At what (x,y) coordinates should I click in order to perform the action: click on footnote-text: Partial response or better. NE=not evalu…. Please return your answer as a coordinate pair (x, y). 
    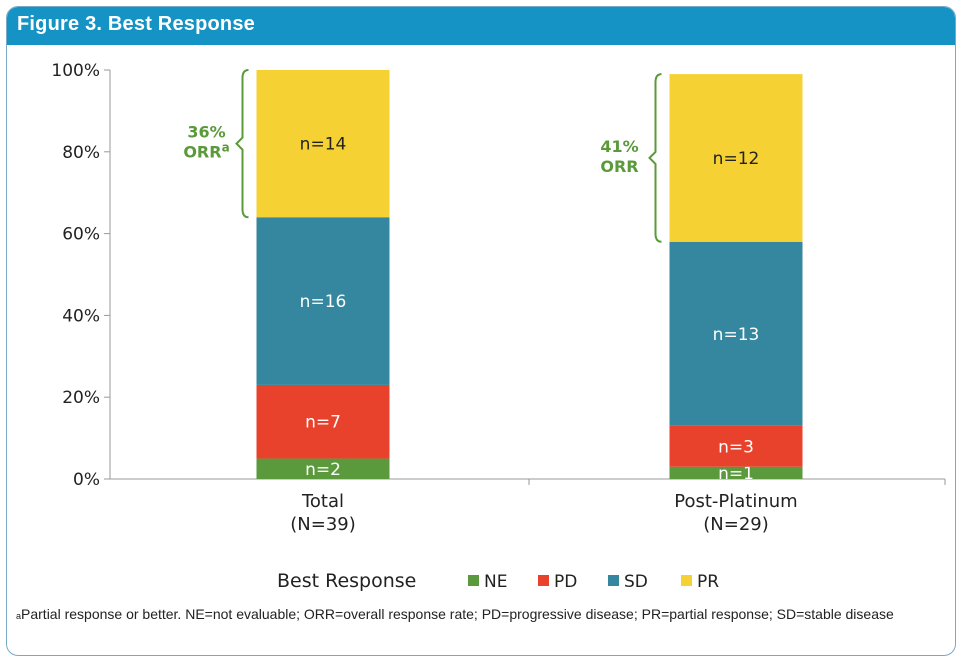
    Looking at the image, I should click on (457, 614).